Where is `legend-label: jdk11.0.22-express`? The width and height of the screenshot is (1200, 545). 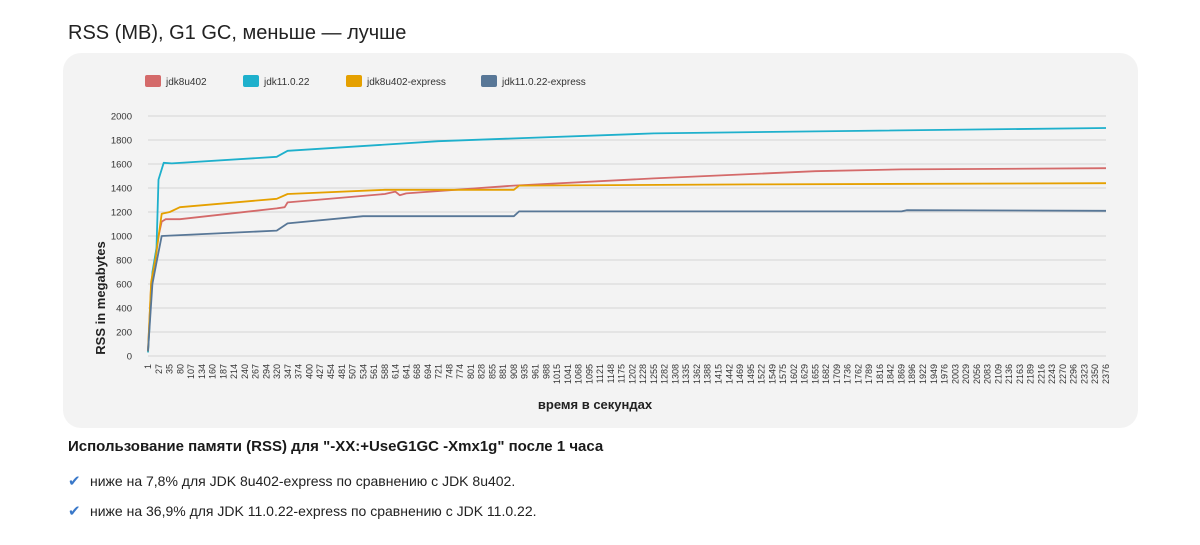
legend-label: jdk11.0.22-express is located at coordinates (543, 82).